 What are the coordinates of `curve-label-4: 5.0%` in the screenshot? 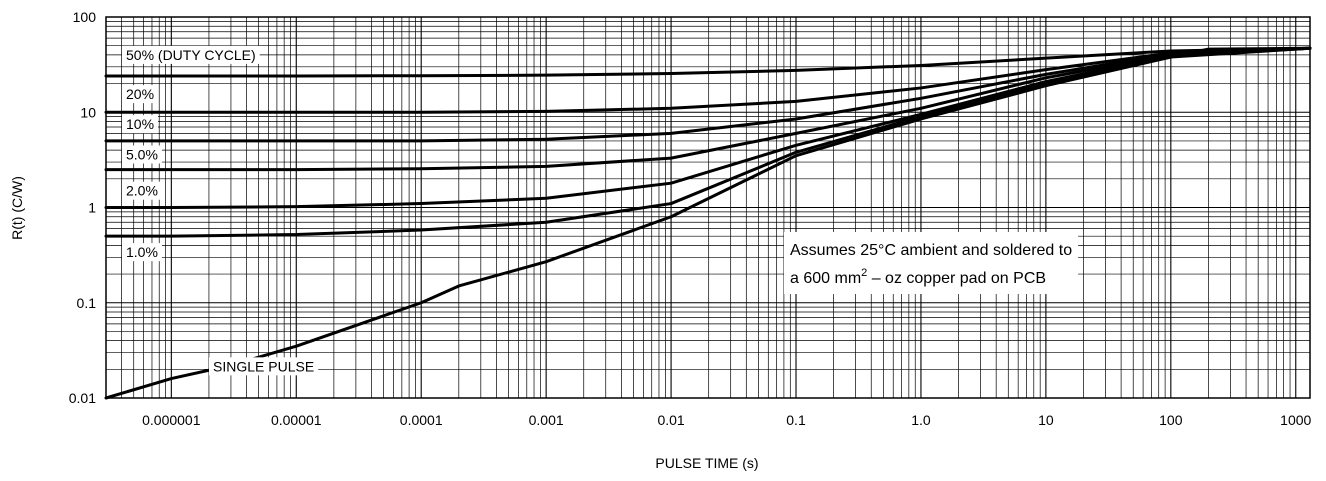 It's located at (142, 154).